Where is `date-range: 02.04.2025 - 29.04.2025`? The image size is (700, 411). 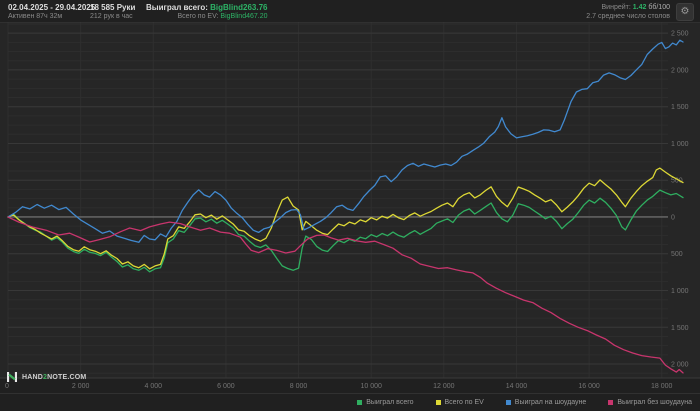
date-range: 02.04.2025 - 29.04.2025 is located at coordinates (52, 7).